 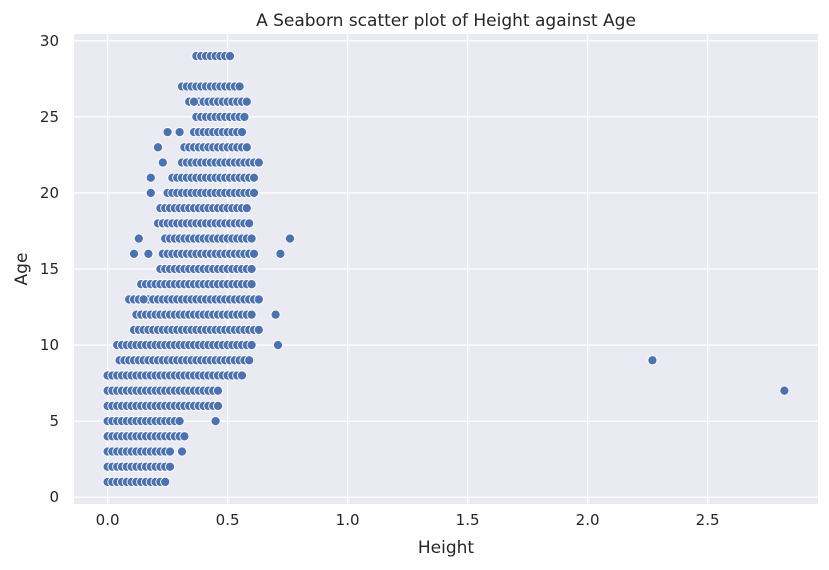 I want to click on y-tick-labels: 0 5 10 15 20 25 30, so click(x=49, y=269).